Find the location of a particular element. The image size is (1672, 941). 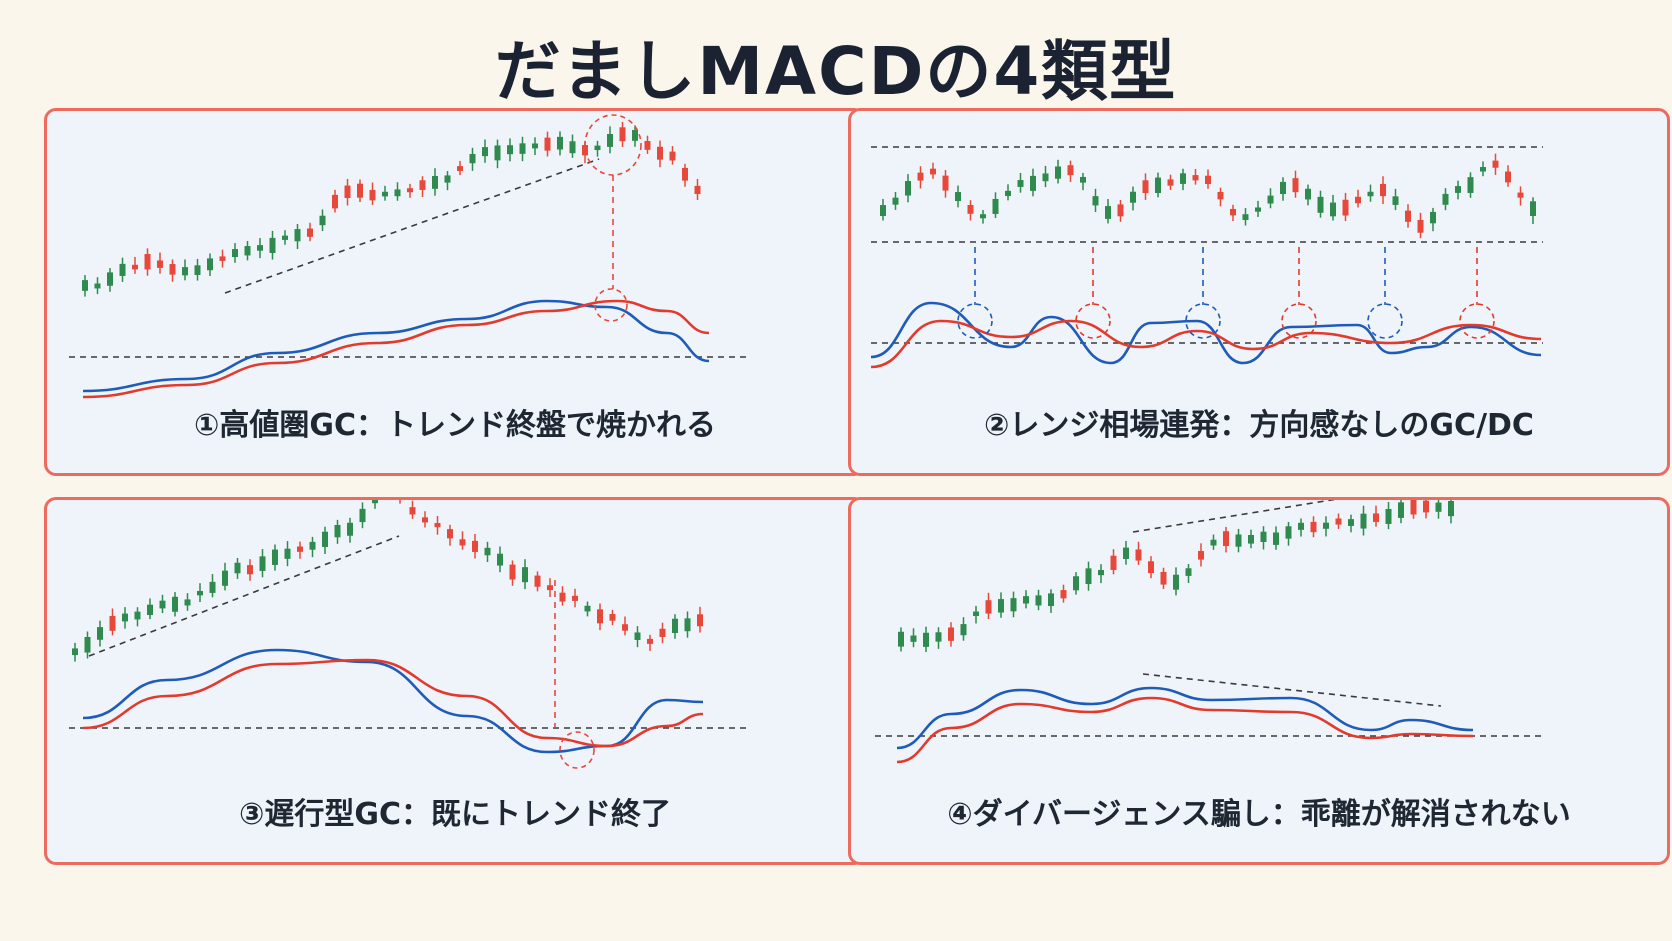

page-title: だましMACDの4類型 is located at coordinates (836, 71).